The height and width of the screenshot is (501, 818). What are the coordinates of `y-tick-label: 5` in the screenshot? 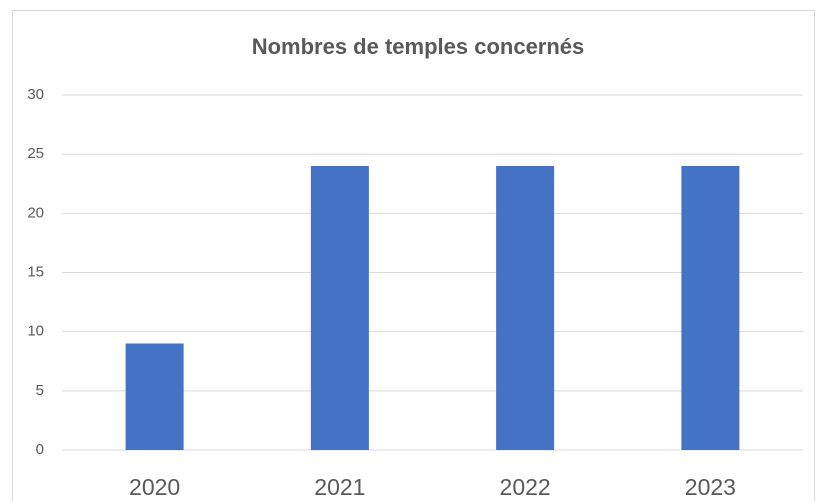 It's located at (40, 390).